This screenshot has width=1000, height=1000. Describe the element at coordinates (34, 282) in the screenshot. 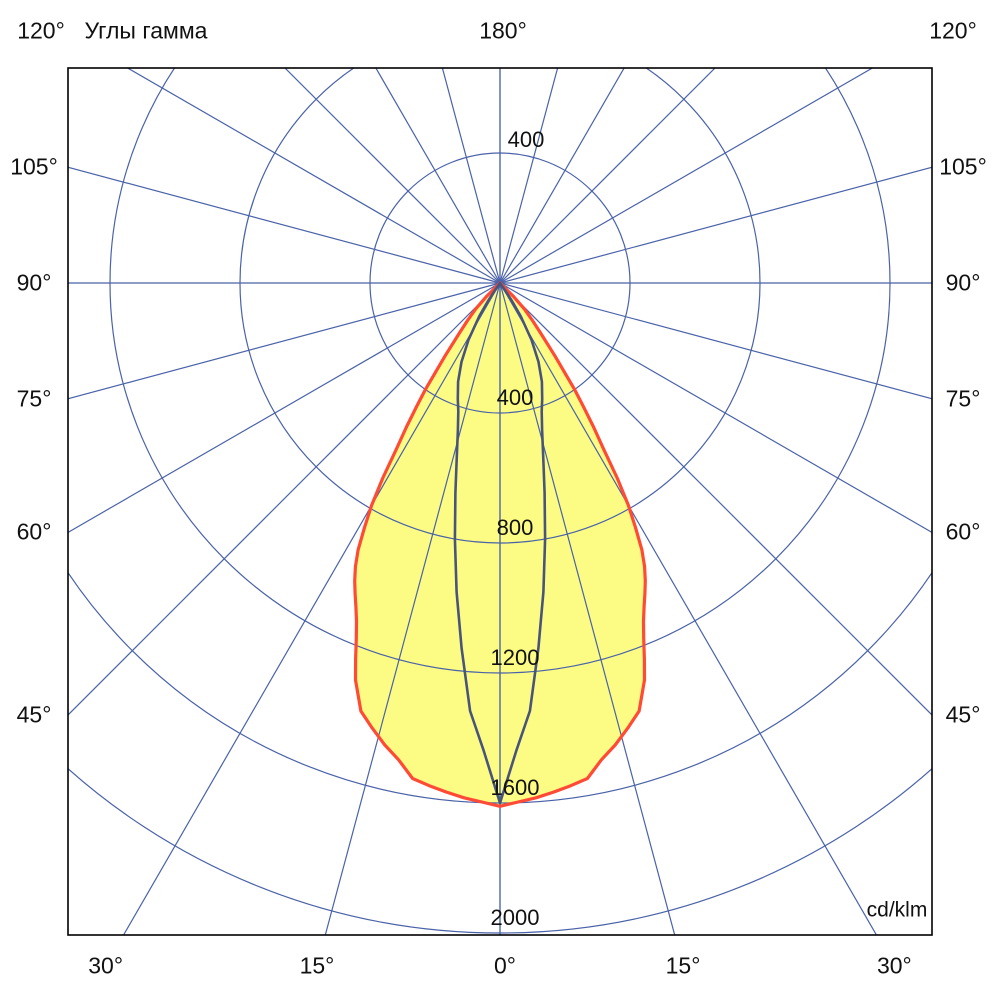

I see `angle-label-left-90: 90°` at that location.